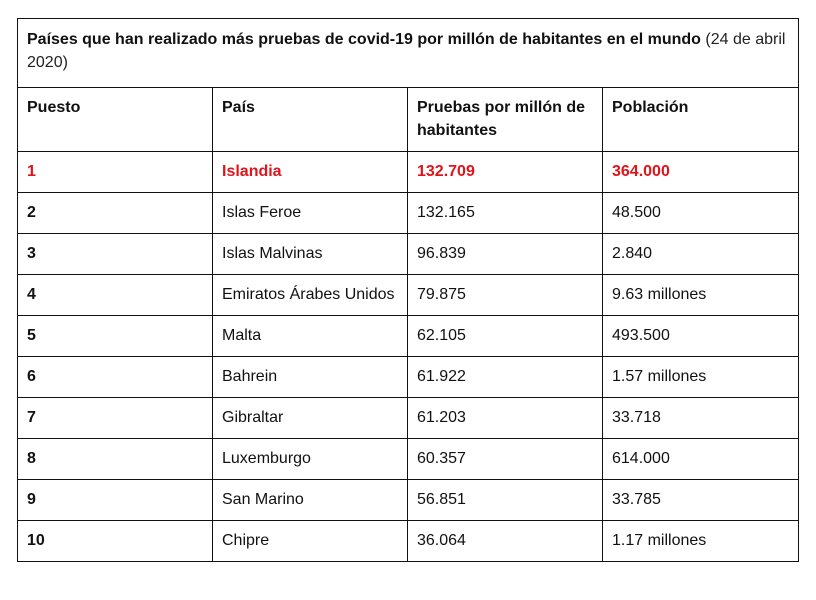  I want to click on table-row: 8 Luxemburgo 60.357 614.000, so click(408, 459).